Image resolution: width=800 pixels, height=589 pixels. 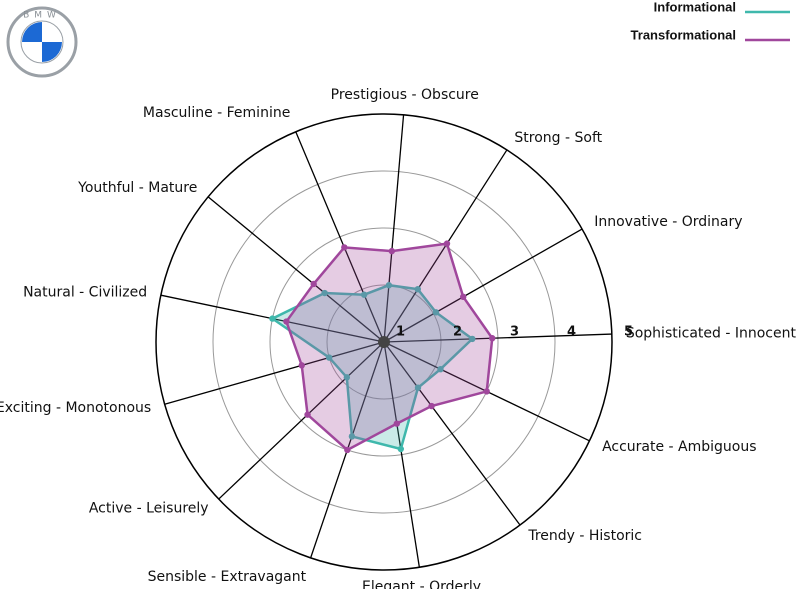 I want to click on tick-label: 2, so click(x=457, y=332).